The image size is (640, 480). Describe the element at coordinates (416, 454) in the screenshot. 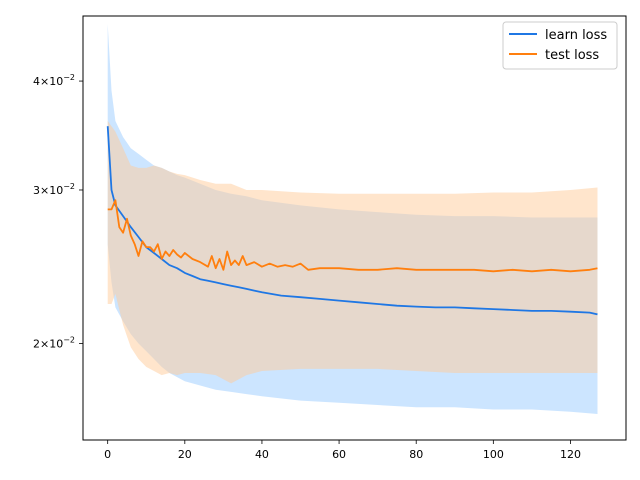

I see `x-tick-label: 80` at that location.